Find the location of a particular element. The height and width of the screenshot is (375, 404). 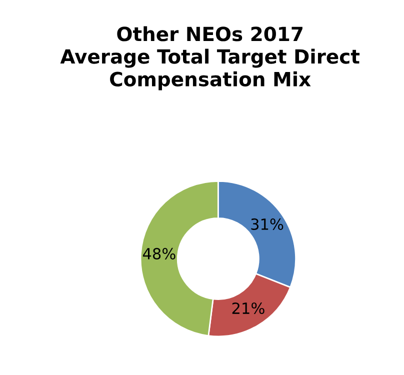

chart-title: Other NEOs 2017 Average Total Target Direct Compensation Mix is located at coordinates (210, 58).